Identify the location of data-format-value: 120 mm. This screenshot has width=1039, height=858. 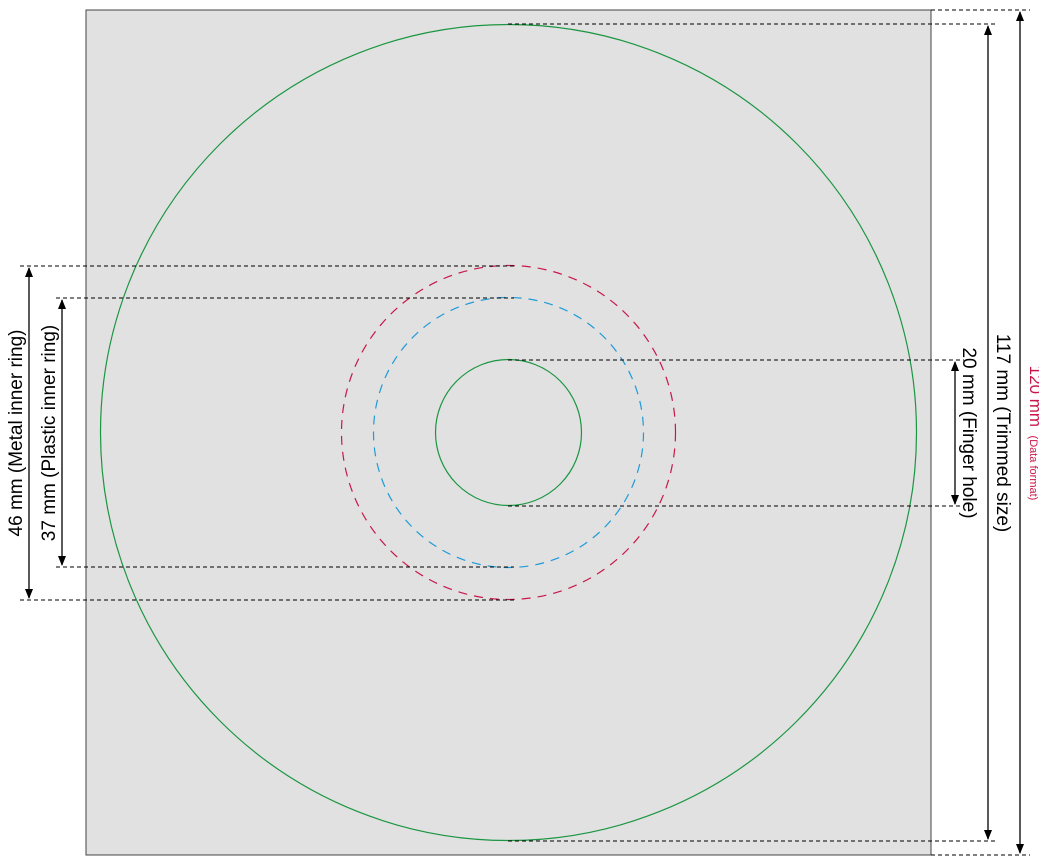
(1032, 396).